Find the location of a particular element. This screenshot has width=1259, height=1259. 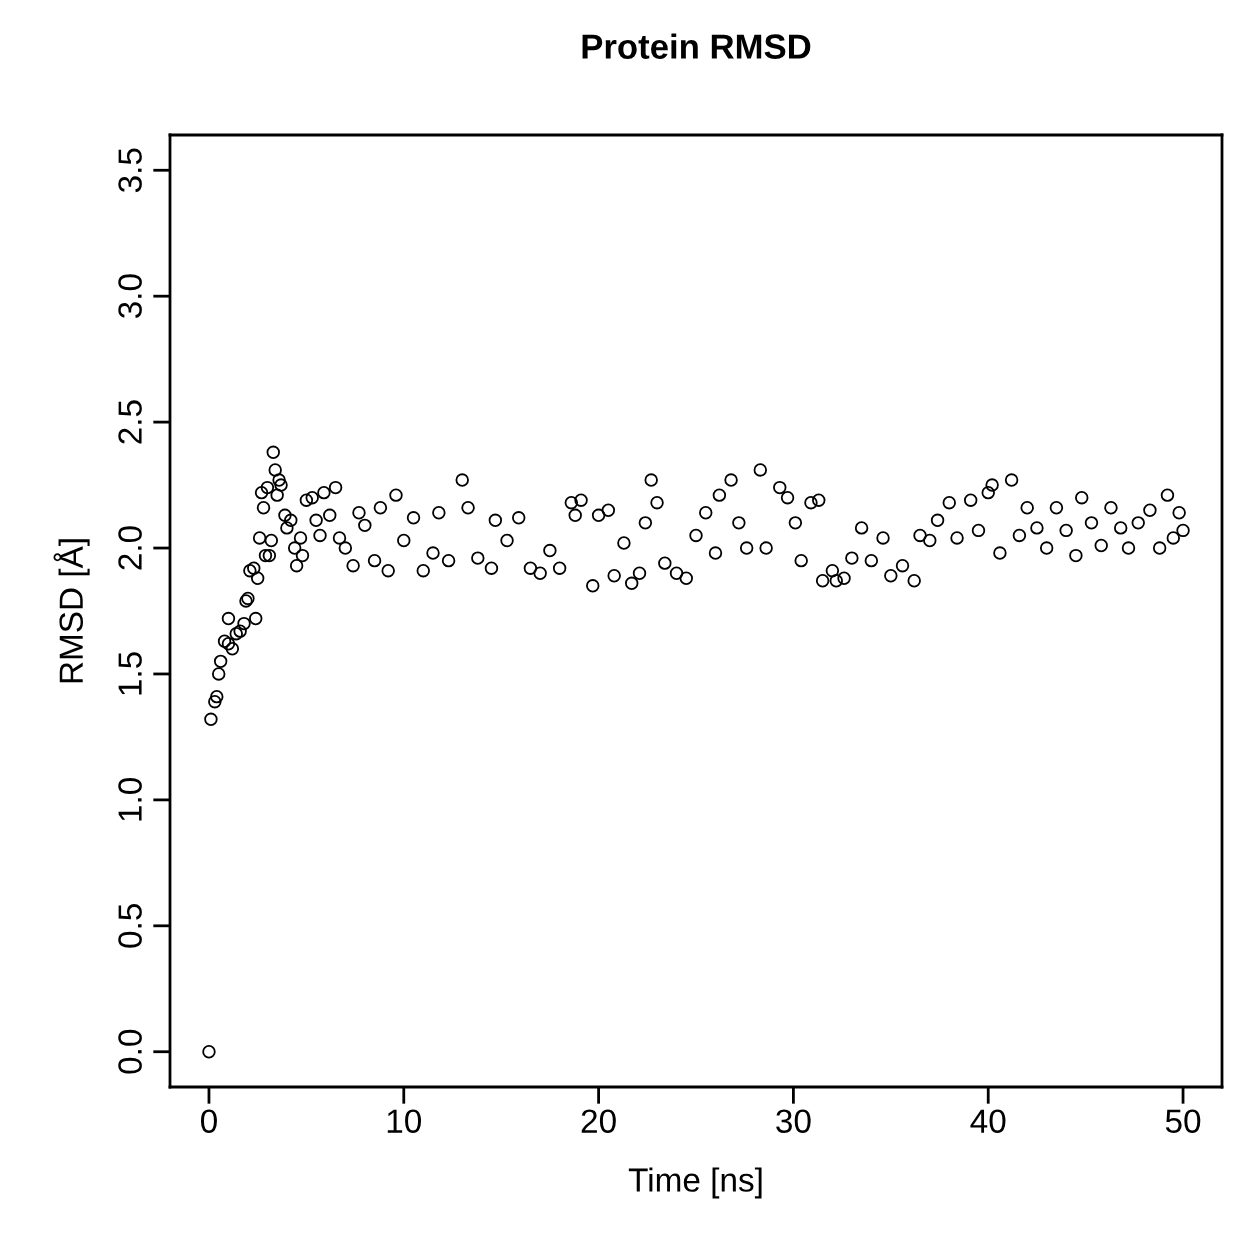

y-axis-title: RMSD [Å] is located at coordinates (71, 611).